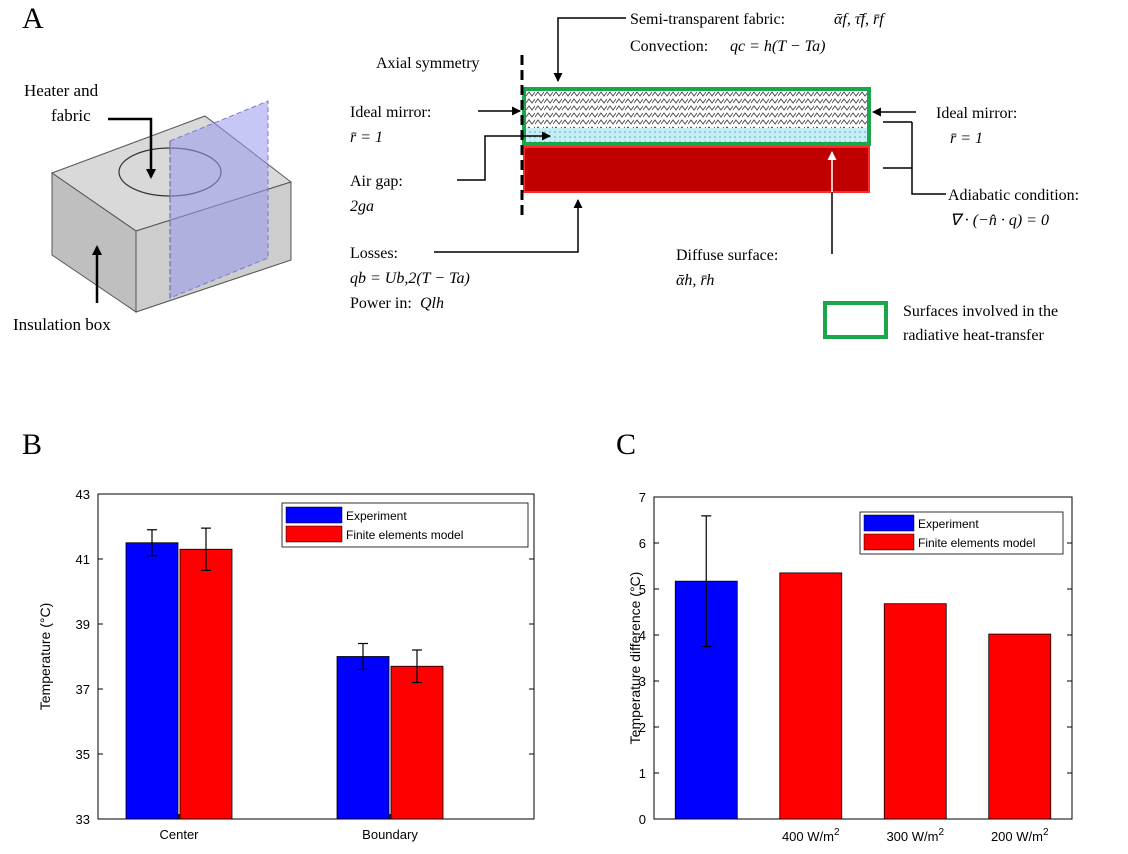  What do you see at coordinates (642, 773) in the screenshot?
I see `y-tick-label: 1` at bounding box center [642, 773].